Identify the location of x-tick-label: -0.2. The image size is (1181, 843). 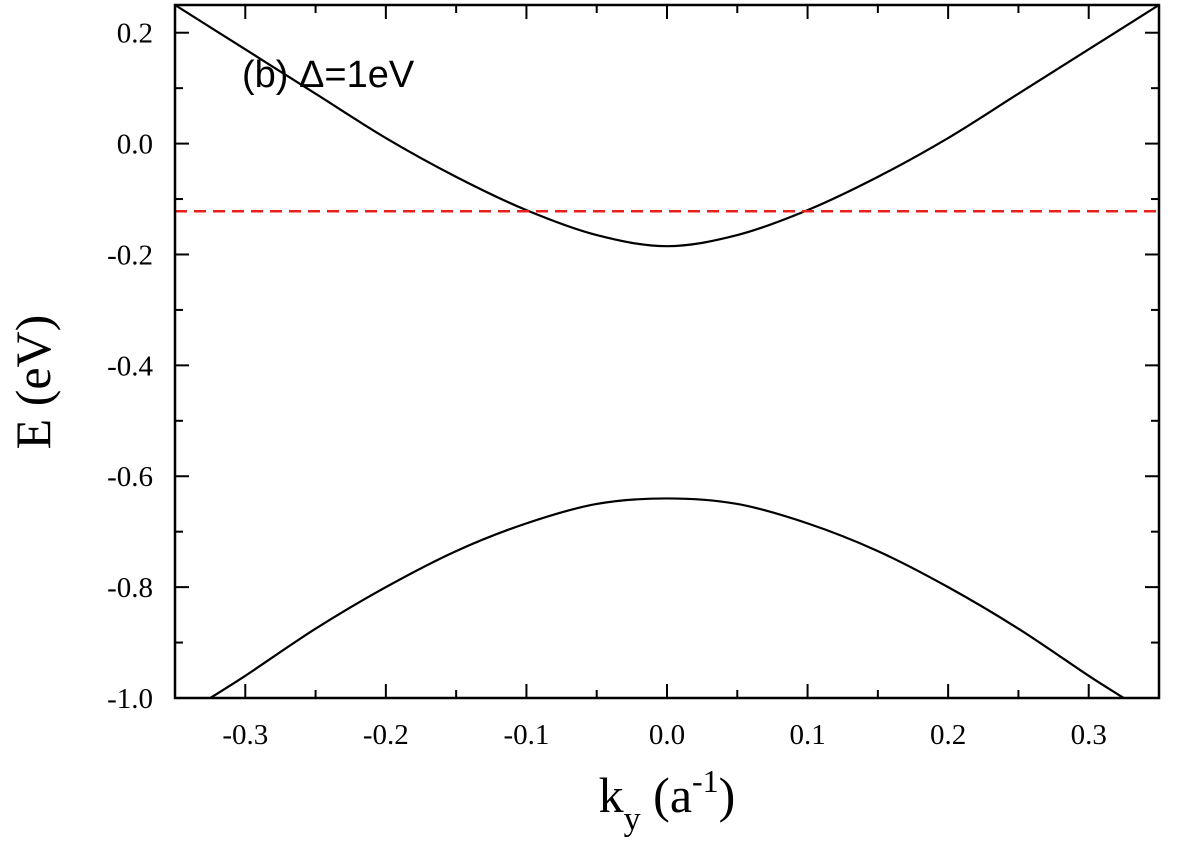
(386, 735).